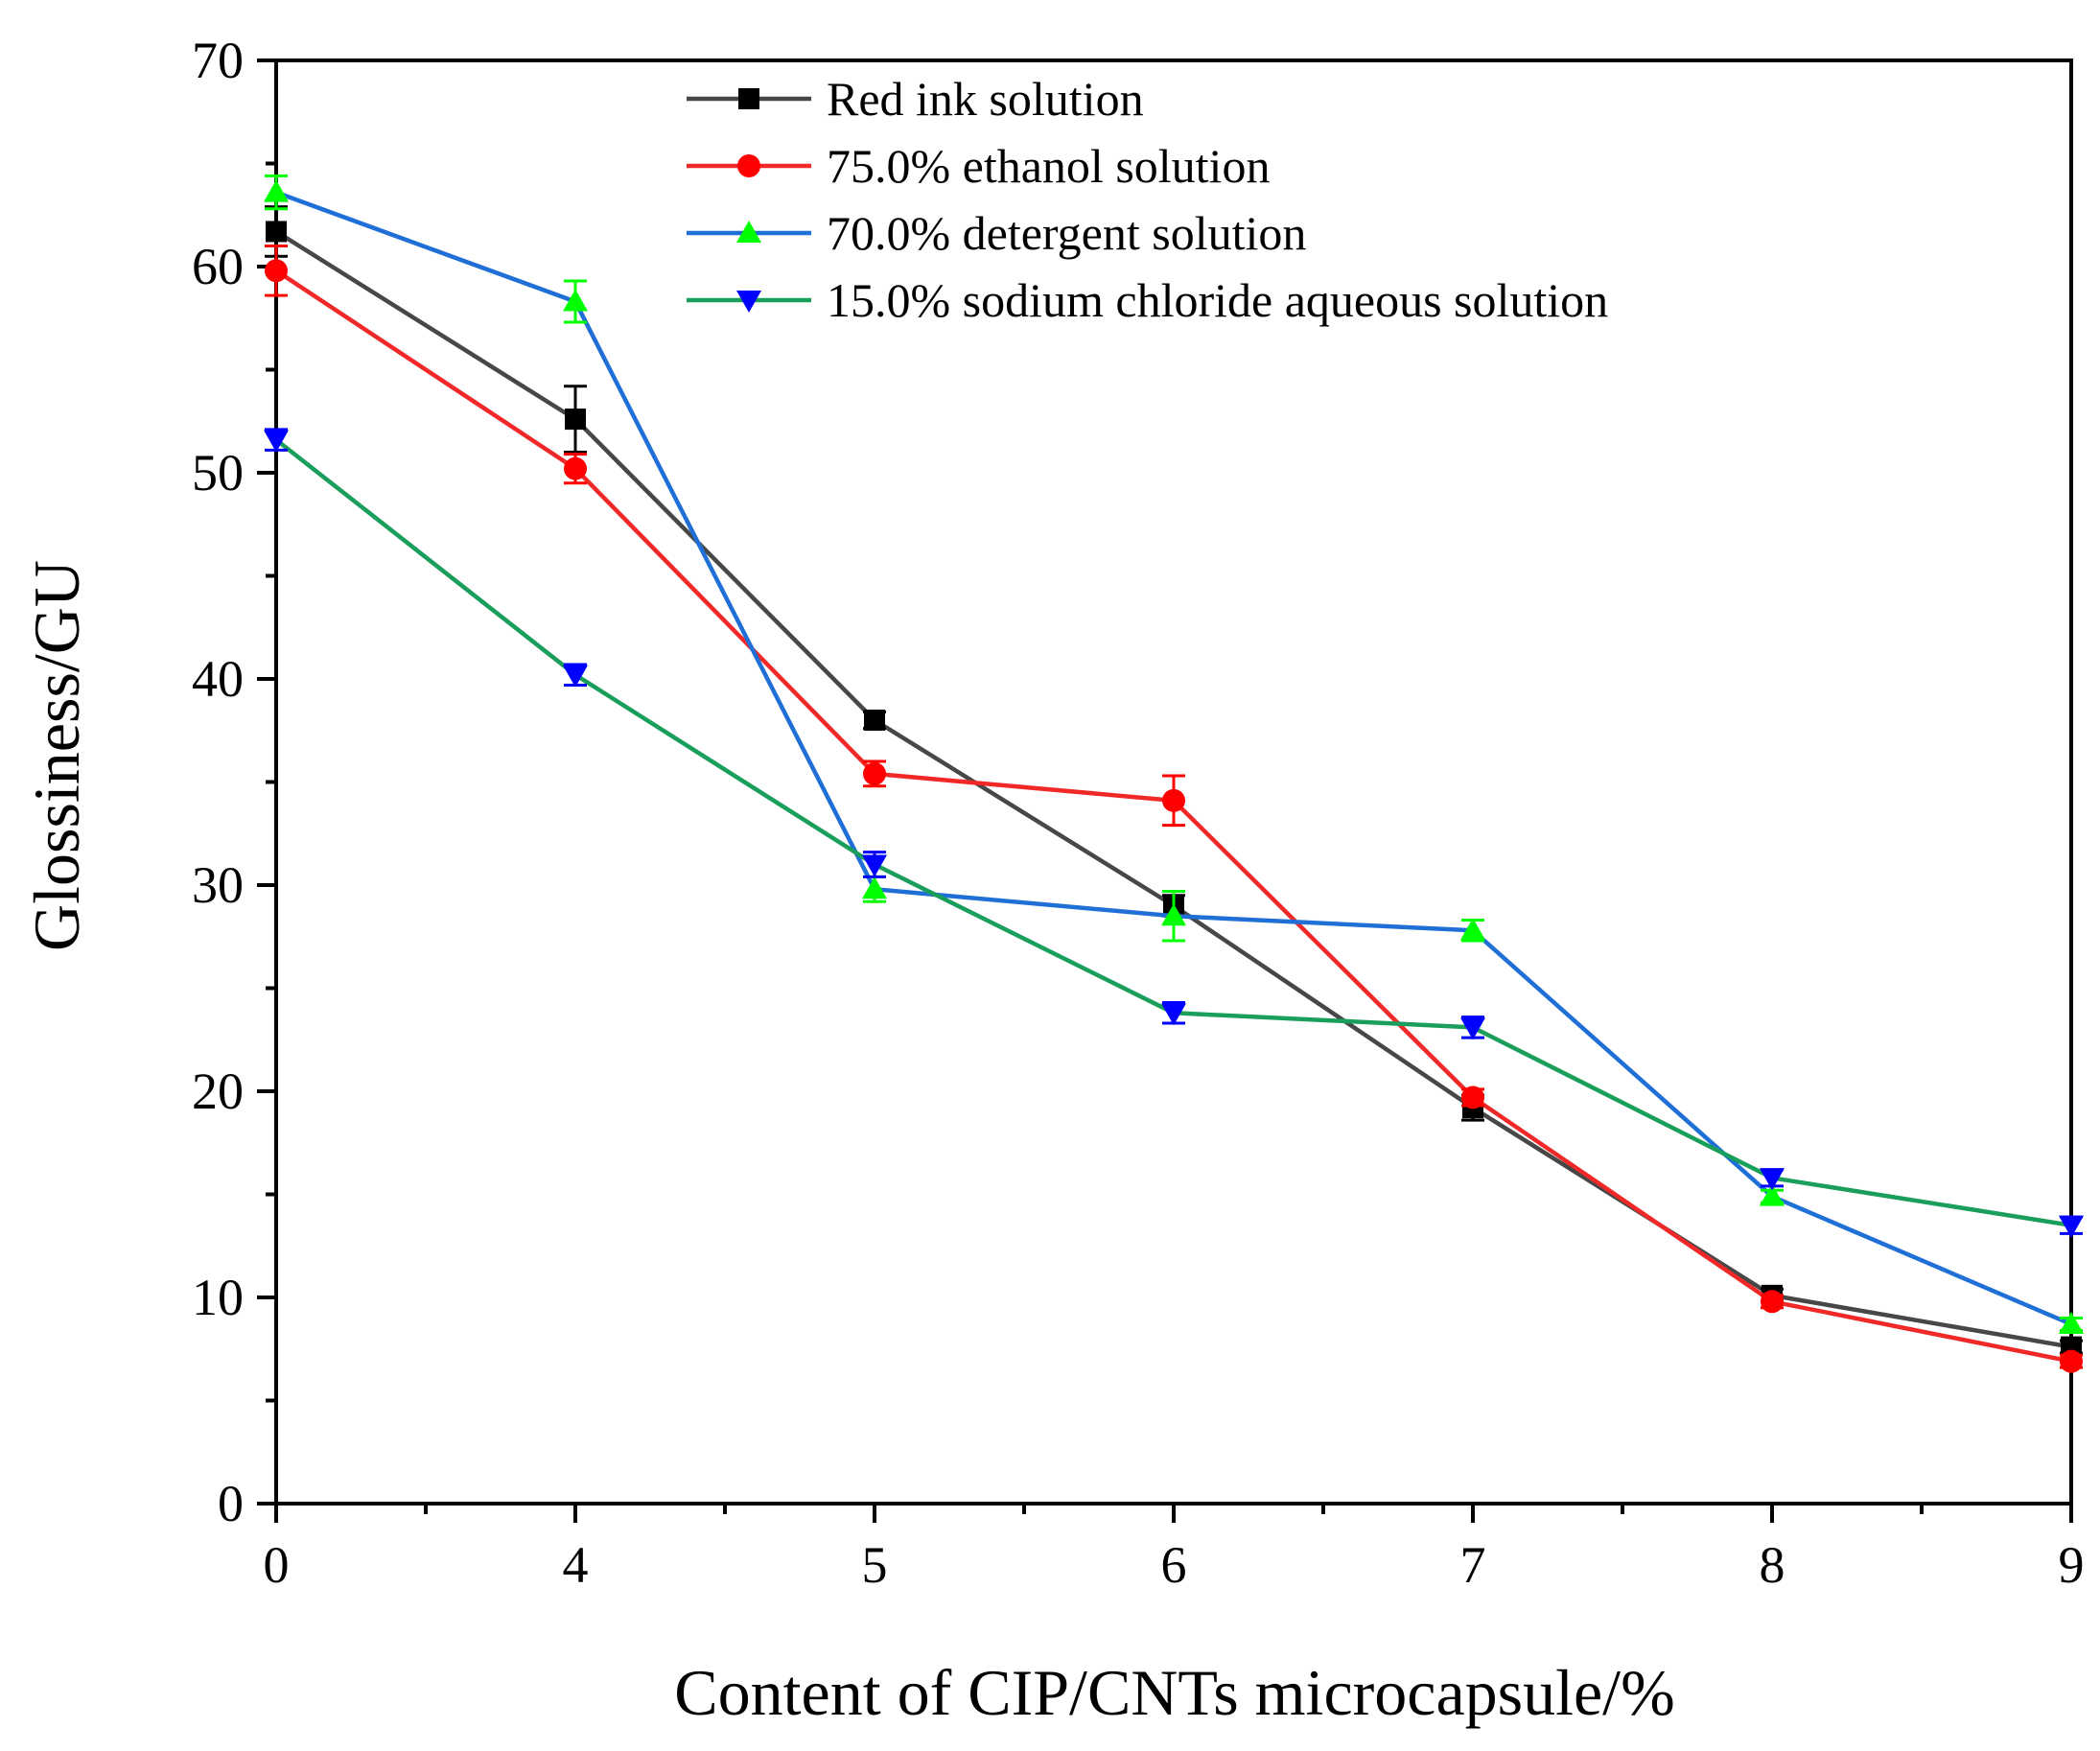 The image size is (2100, 1751). Describe the element at coordinates (1772, 1565) in the screenshot. I see `x-tick-label: 8` at that location.